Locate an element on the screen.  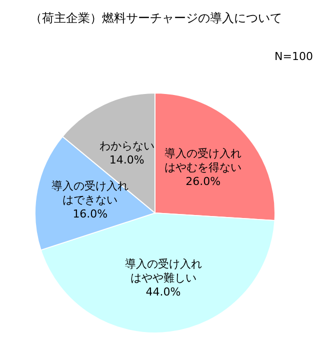
data-label: 26.0% is located at coordinates (203, 181).